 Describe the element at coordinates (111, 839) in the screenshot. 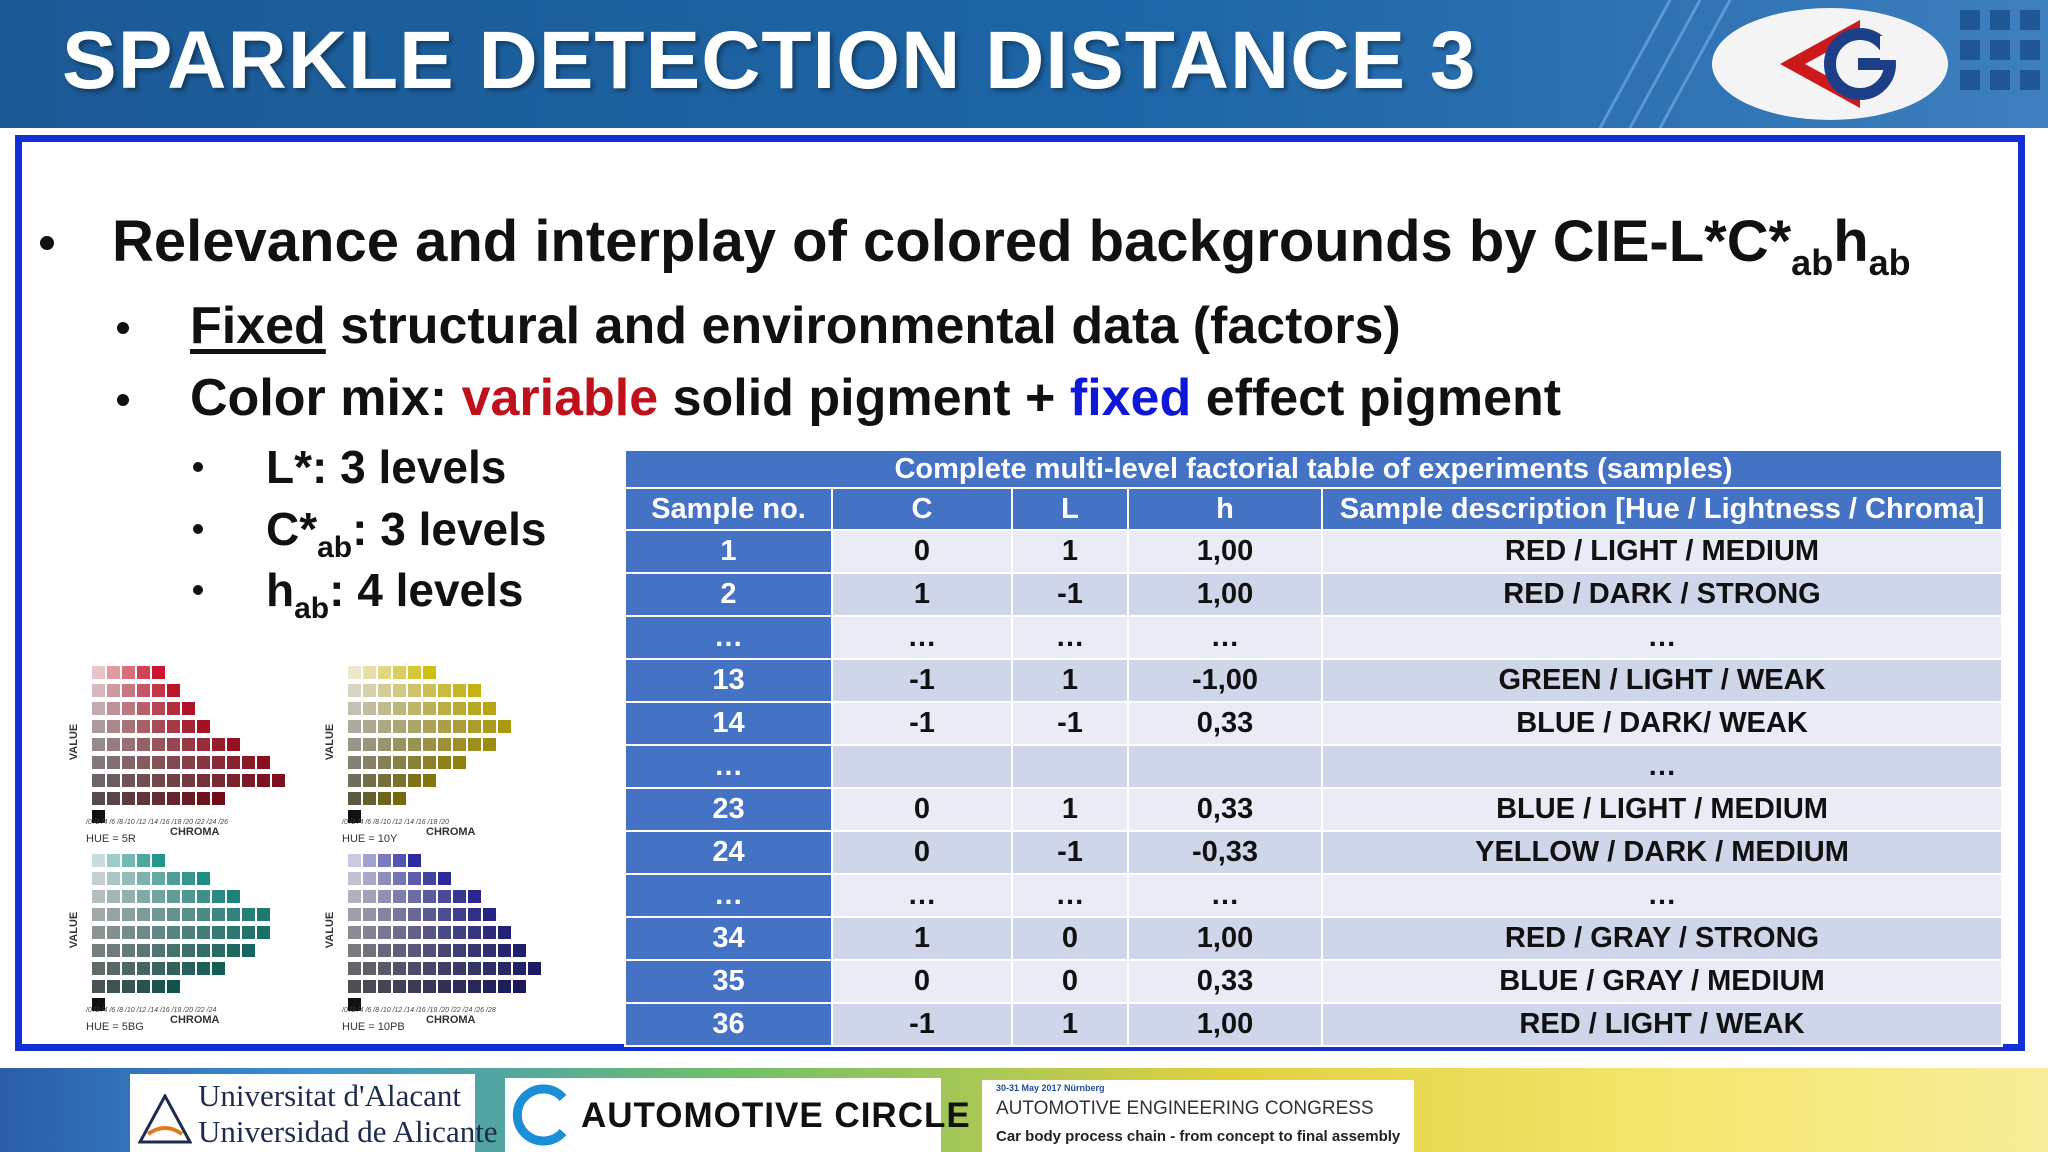

I see `hue-label: HUE = 5R` at that location.